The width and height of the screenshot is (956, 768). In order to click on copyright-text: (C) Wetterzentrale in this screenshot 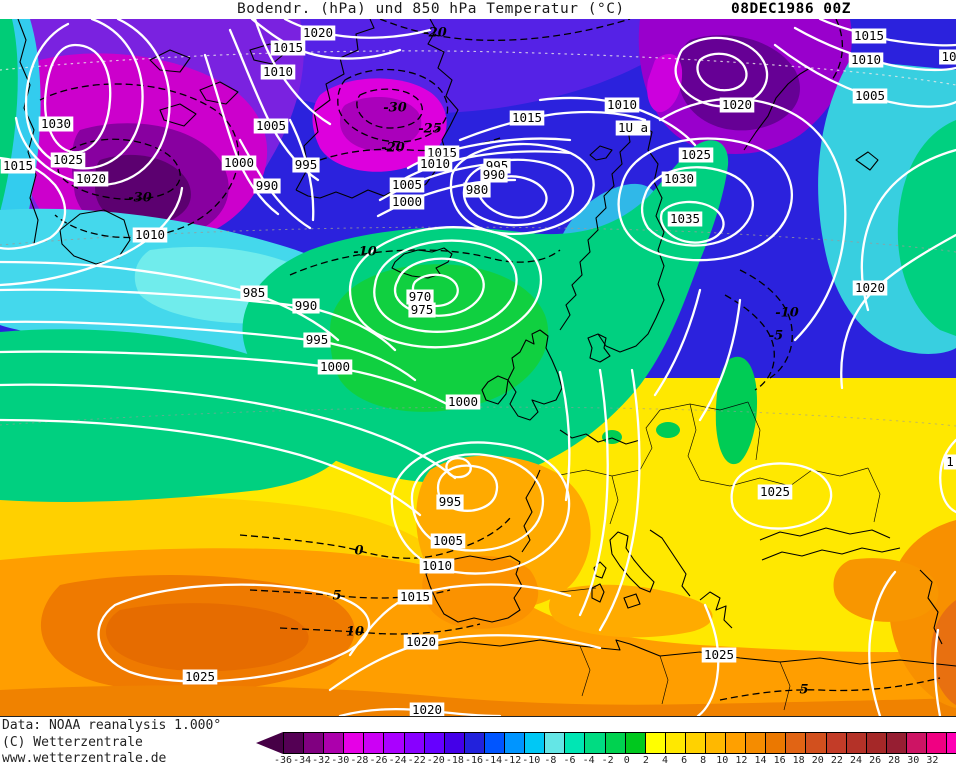, I will do `click(72, 742)`.